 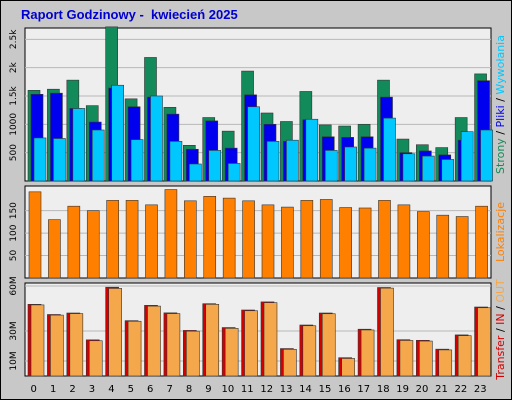 I want to click on traffic-bar-wywołania-12, so click(x=273, y=161).